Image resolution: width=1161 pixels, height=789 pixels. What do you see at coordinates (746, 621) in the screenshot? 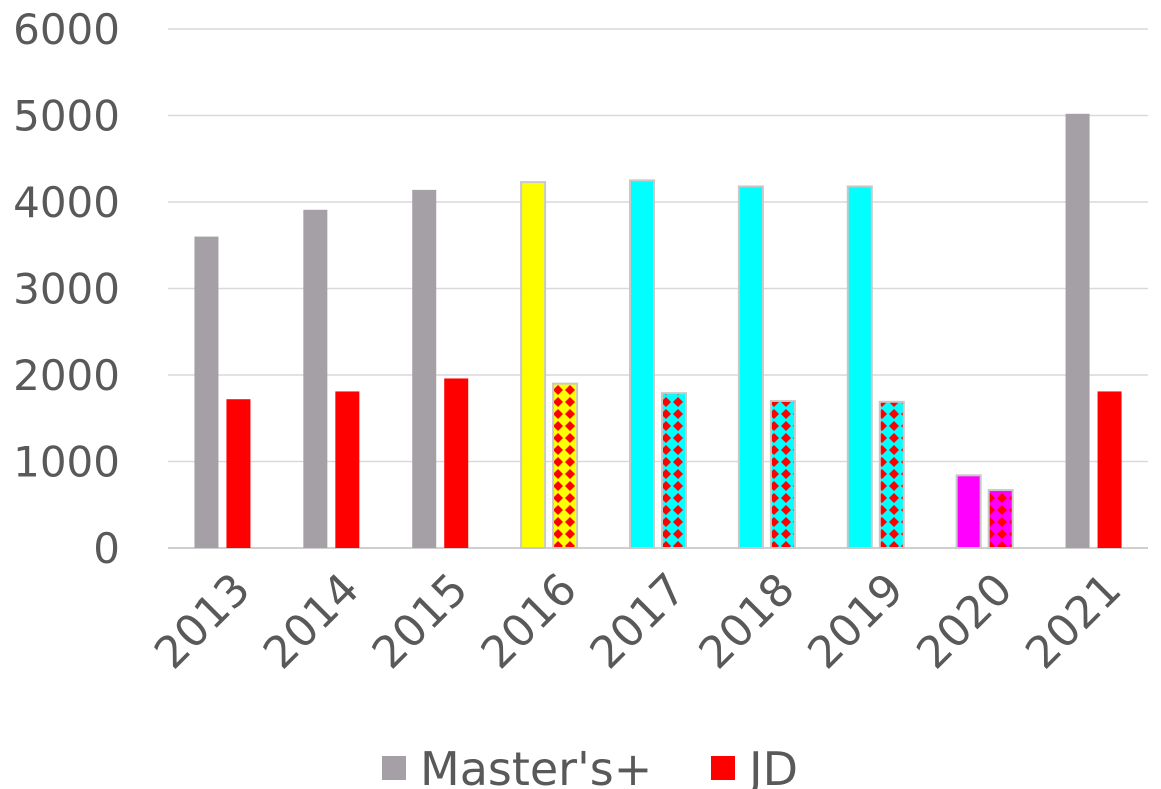
I see `x-tick-label: 2018` at bounding box center [746, 621].